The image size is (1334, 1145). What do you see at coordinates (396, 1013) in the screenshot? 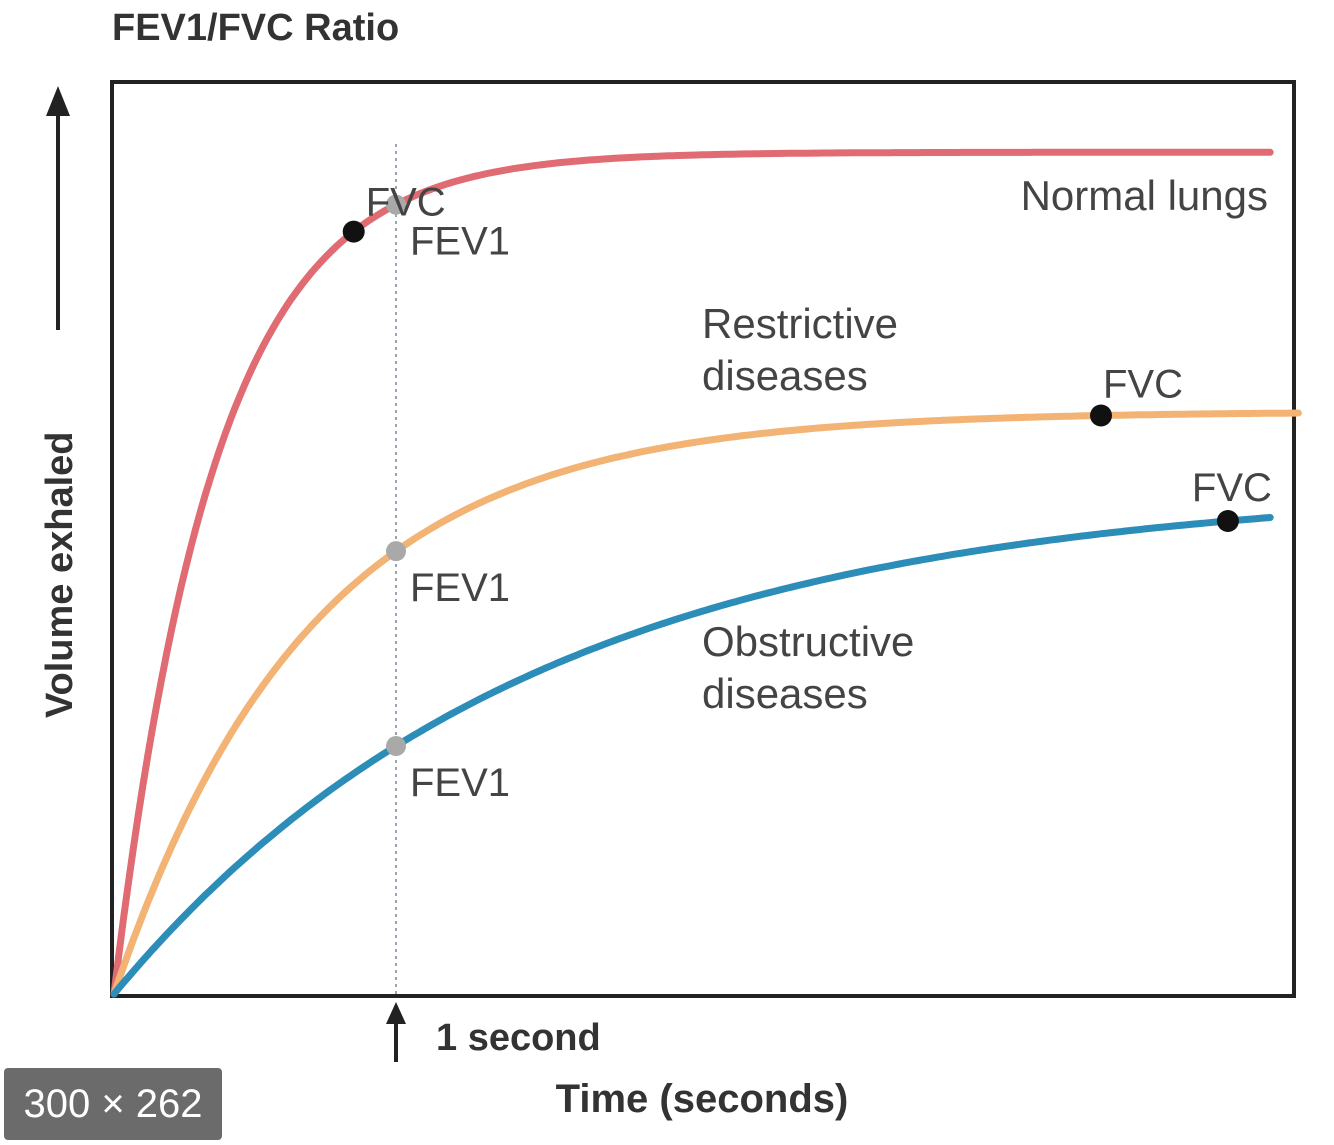
I see `x-marker-arrow-head` at bounding box center [396, 1013].